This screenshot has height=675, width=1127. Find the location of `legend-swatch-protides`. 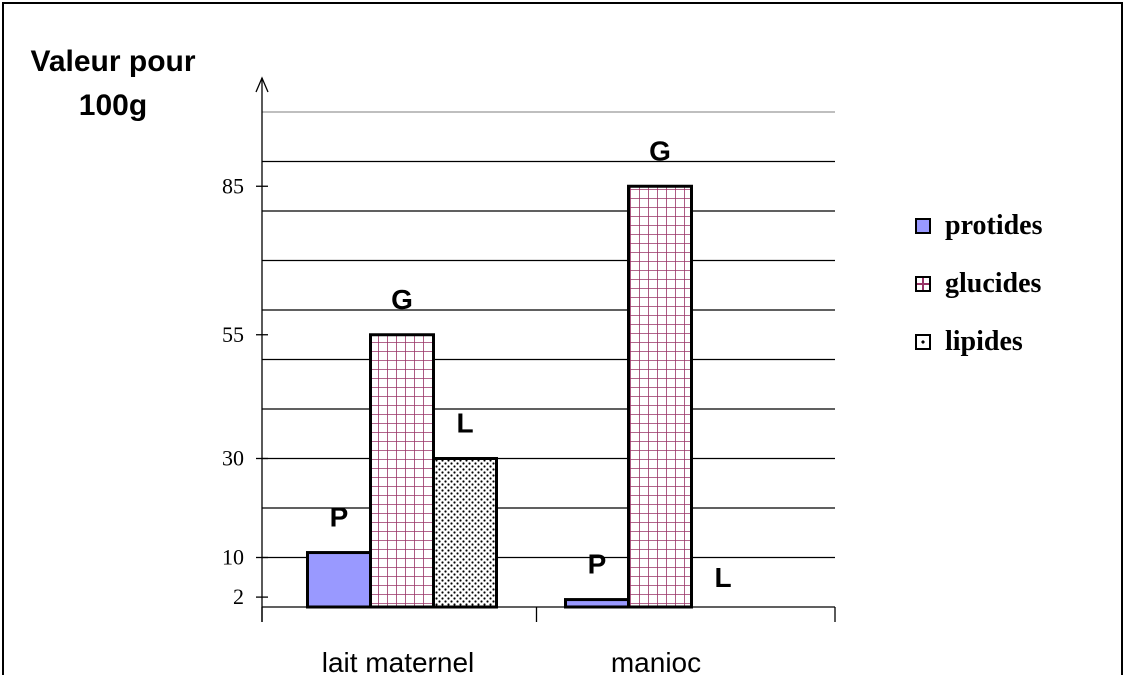

legend-swatch-protides is located at coordinates (923, 226).